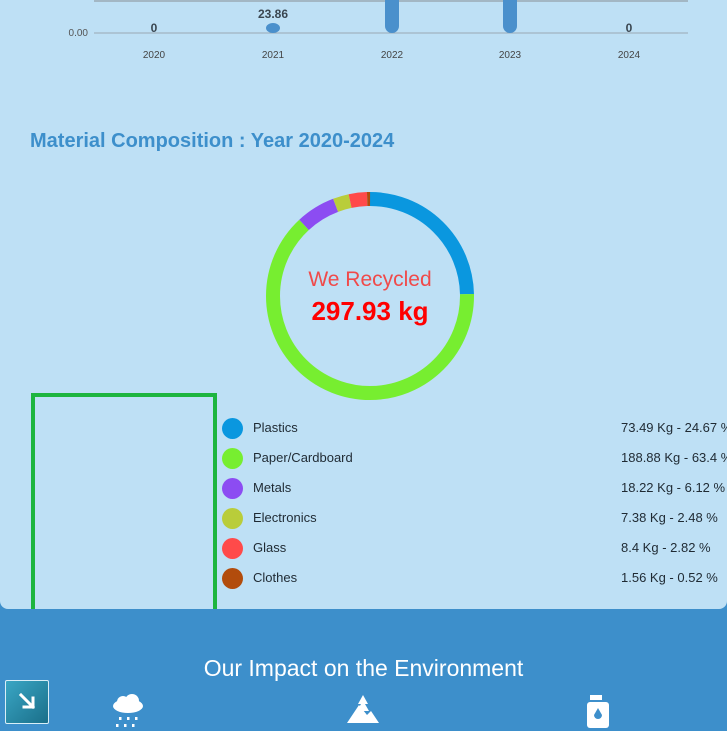 The height and width of the screenshot is (731, 727). I want to click on bar-2021, so click(273, 28).